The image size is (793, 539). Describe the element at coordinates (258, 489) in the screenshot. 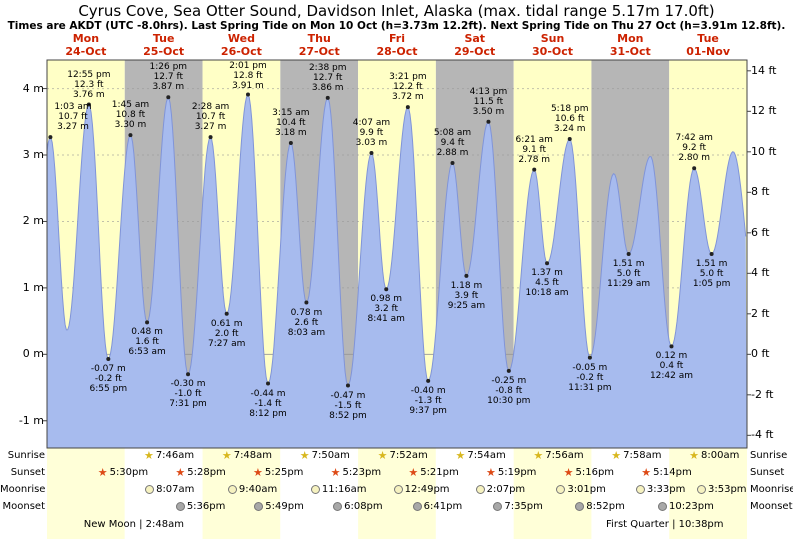

I see `moonrise-time: 9:40am` at that location.